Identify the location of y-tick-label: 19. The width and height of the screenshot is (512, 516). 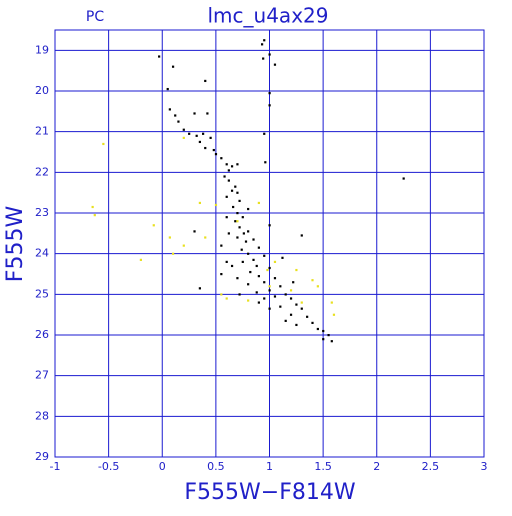
(42, 49).